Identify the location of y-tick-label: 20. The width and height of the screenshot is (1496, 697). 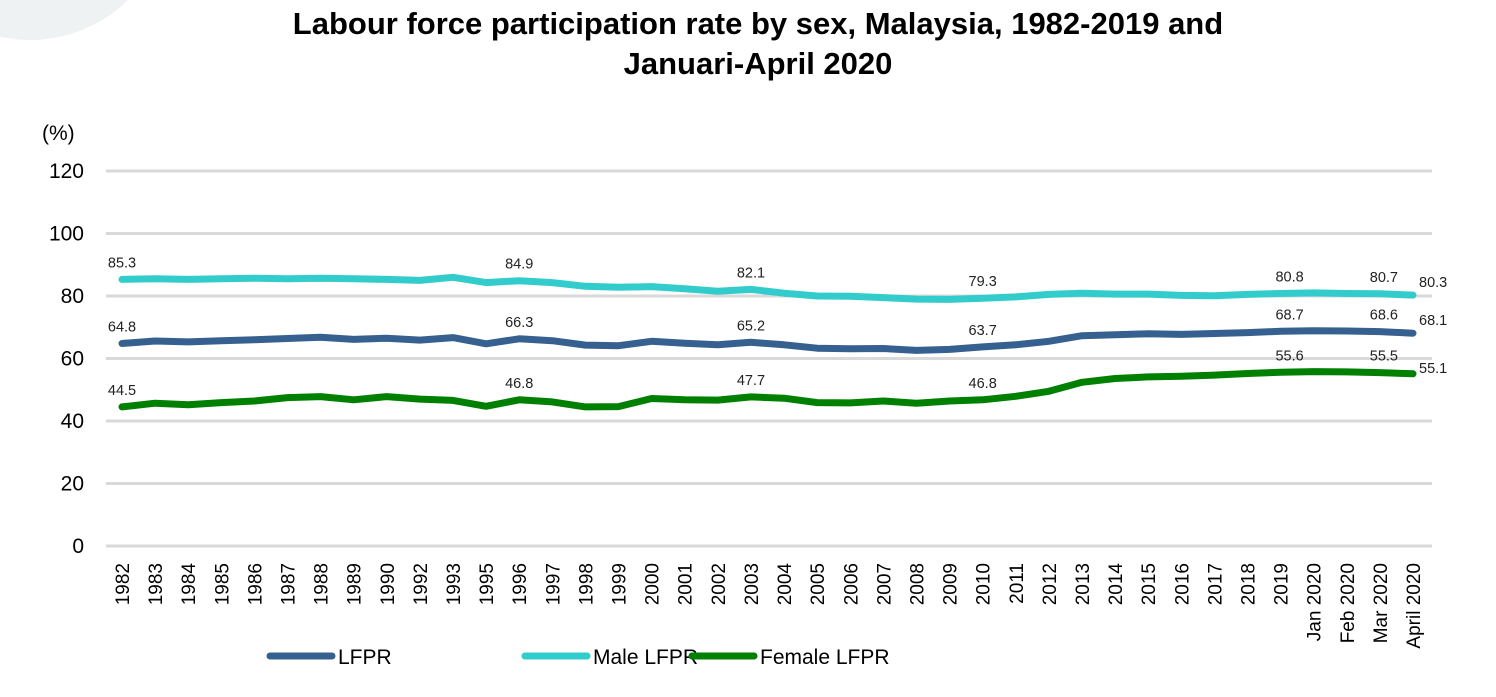
(72, 484).